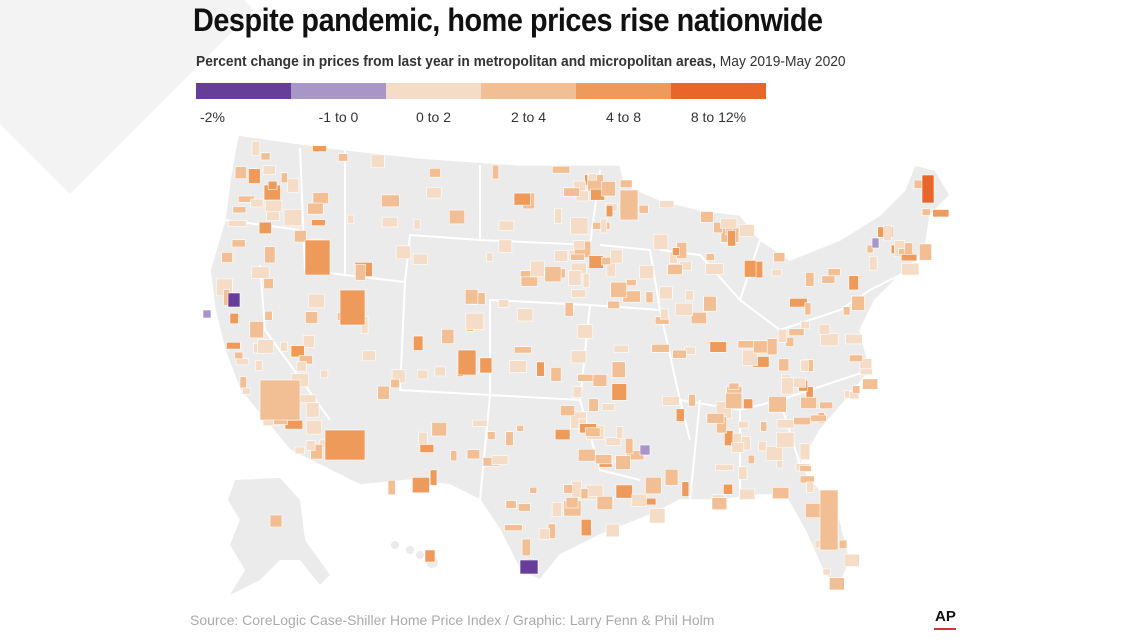  I want to click on legend-label: -1 to 0, so click(338, 117).